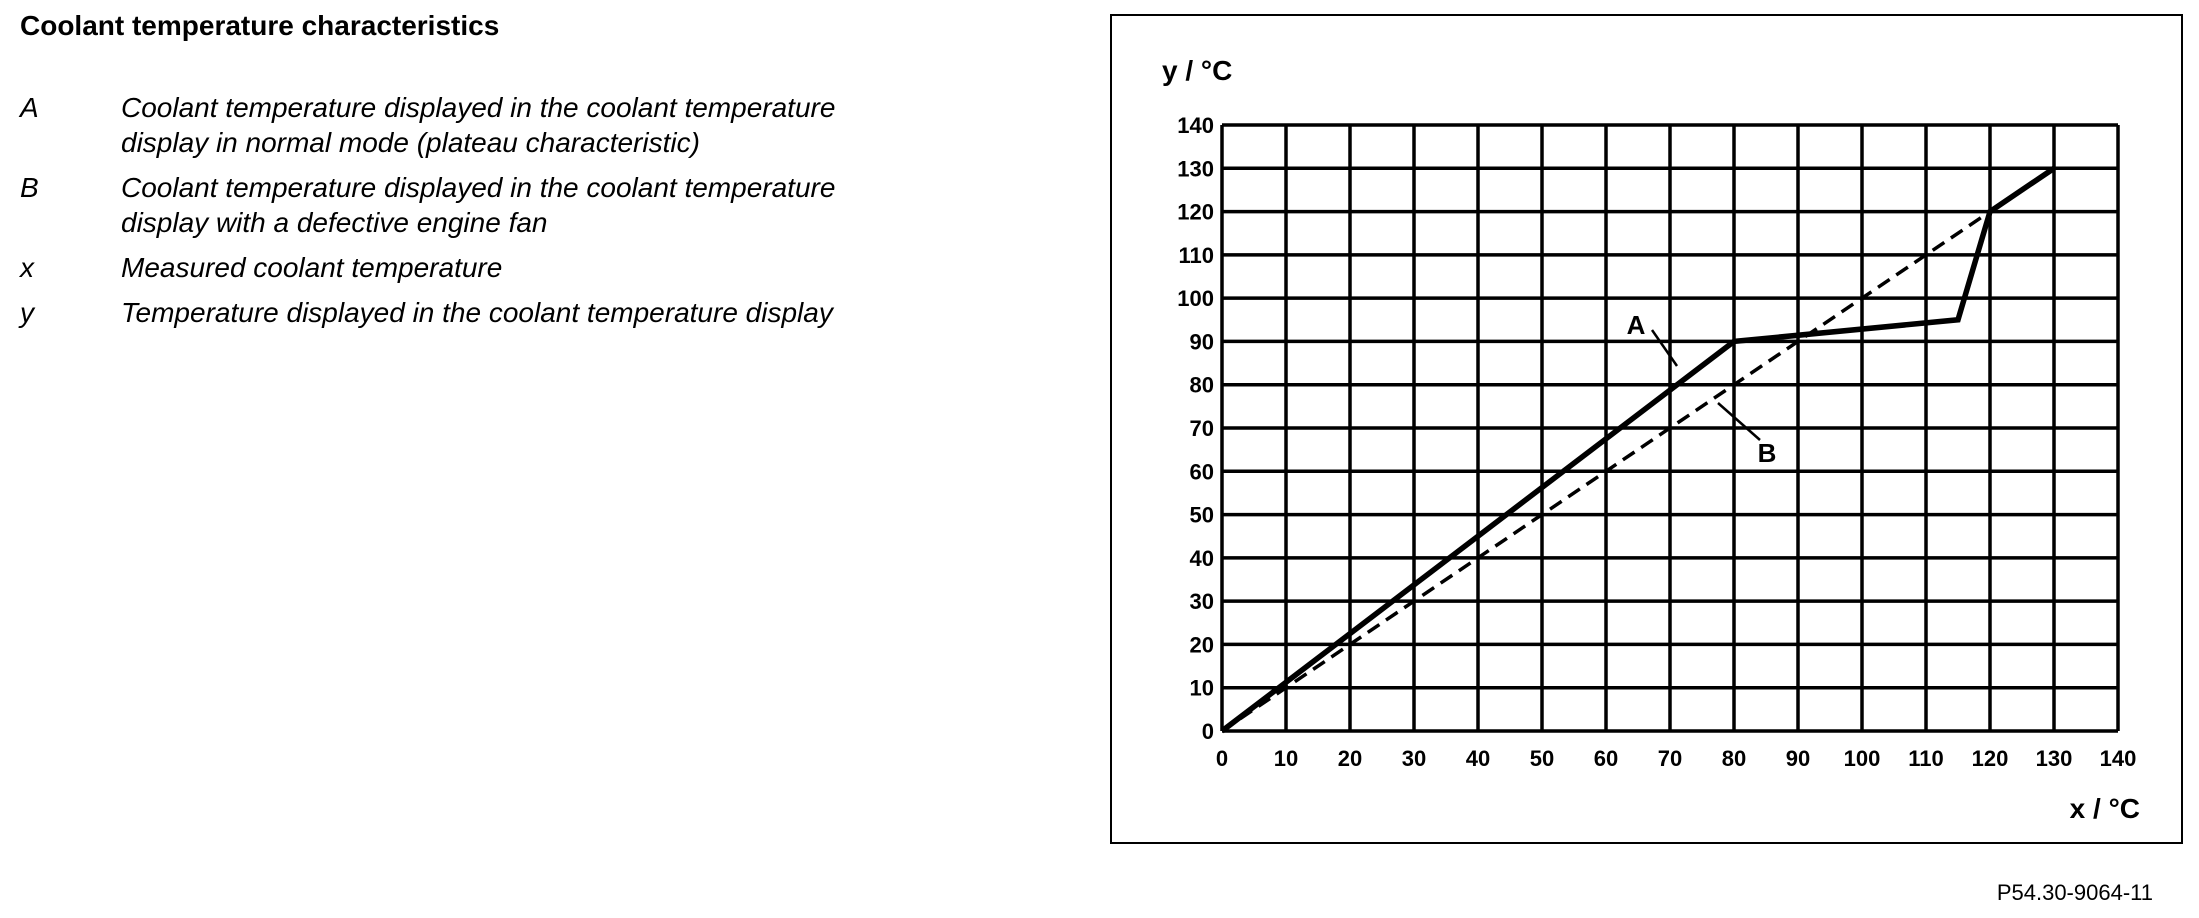 This screenshot has width=2199, height=918. I want to click on y-tick-label: 30, so click(1202, 601).